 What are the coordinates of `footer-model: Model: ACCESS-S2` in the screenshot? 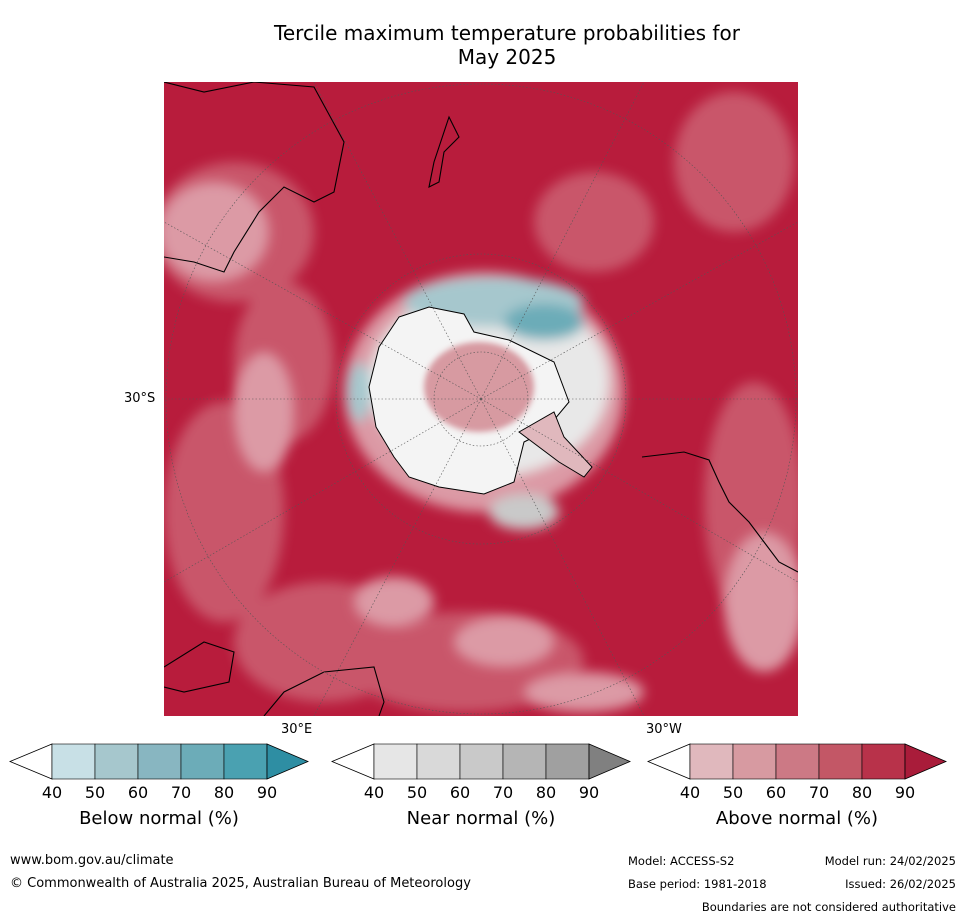 It's located at (681, 861).